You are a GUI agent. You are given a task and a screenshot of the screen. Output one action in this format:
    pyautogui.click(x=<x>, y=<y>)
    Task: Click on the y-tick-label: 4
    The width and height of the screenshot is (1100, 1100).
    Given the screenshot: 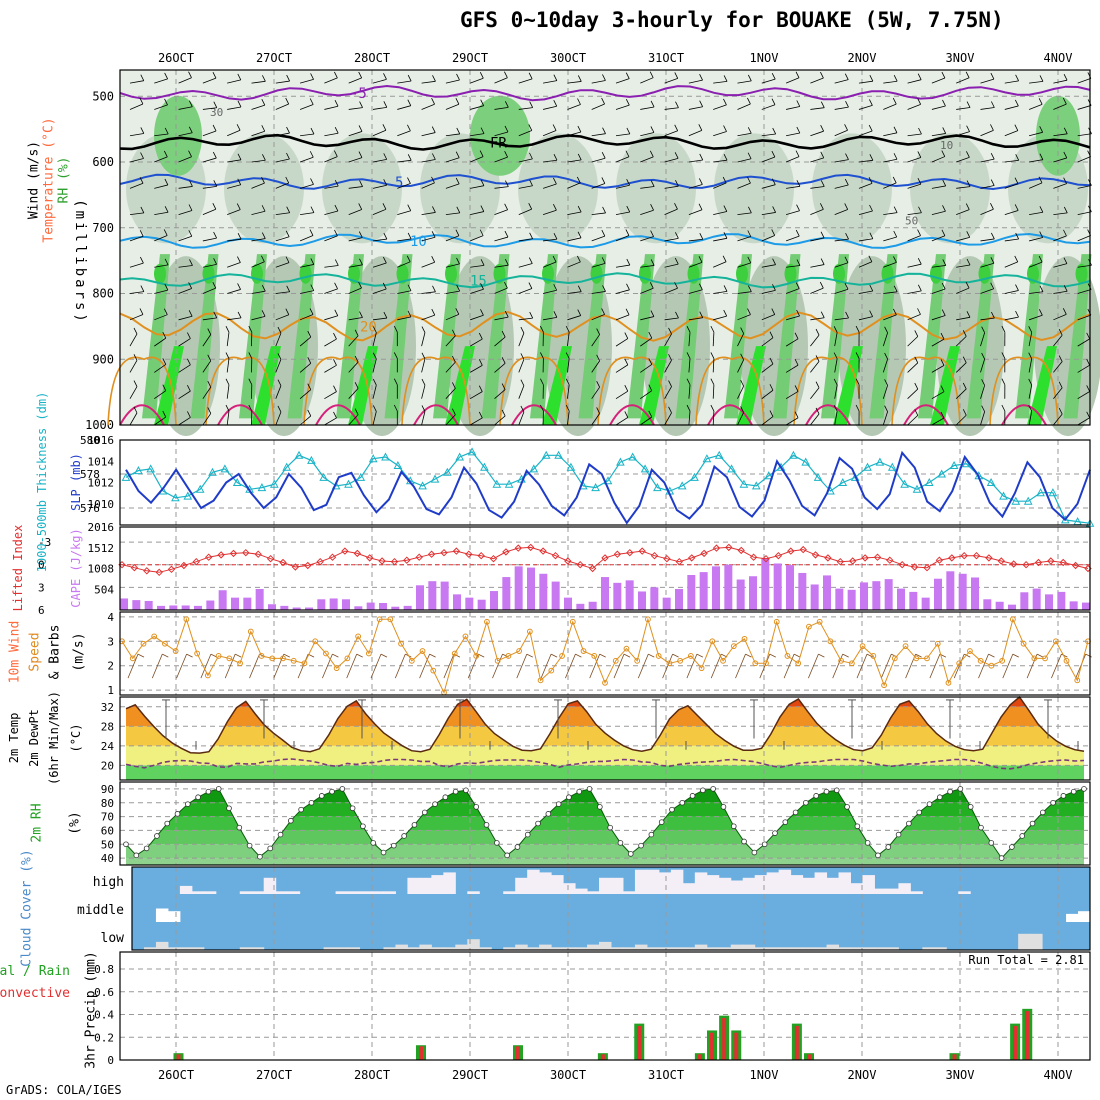 What is the action you would take?
    pyautogui.click(x=110, y=617)
    